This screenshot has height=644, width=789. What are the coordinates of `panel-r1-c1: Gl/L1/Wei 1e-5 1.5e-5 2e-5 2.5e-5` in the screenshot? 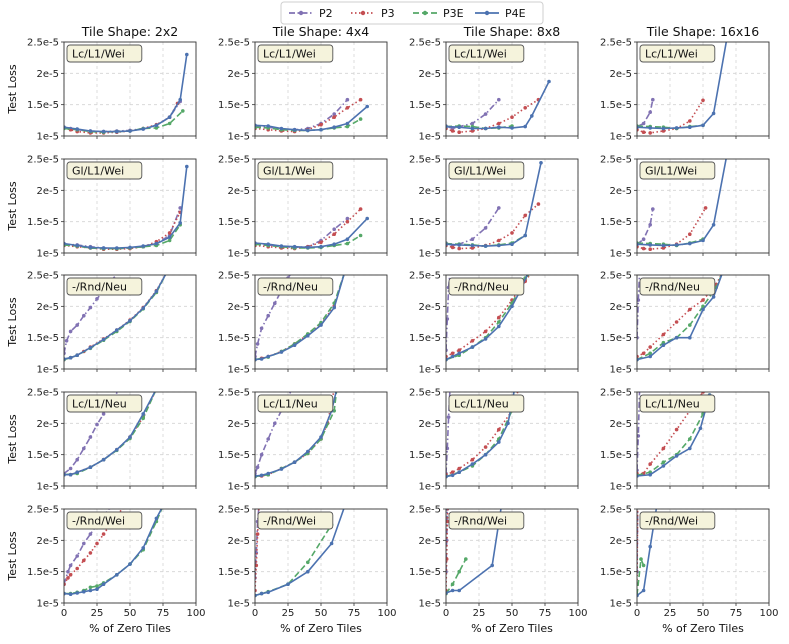 It's located at (303, 207).